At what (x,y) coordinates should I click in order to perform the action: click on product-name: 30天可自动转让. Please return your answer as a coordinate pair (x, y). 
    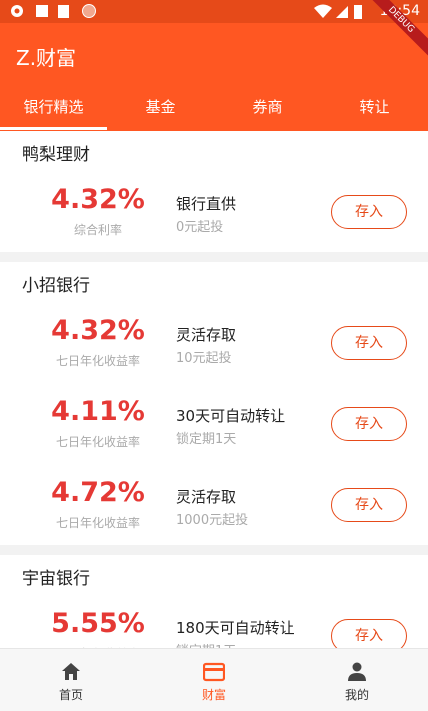
    Looking at the image, I should click on (231, 416).